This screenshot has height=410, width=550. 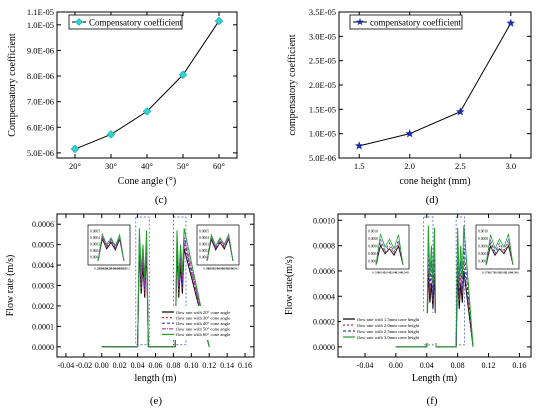 I want to click on x-tick-label: 0.06, so click(x=156, y=365).